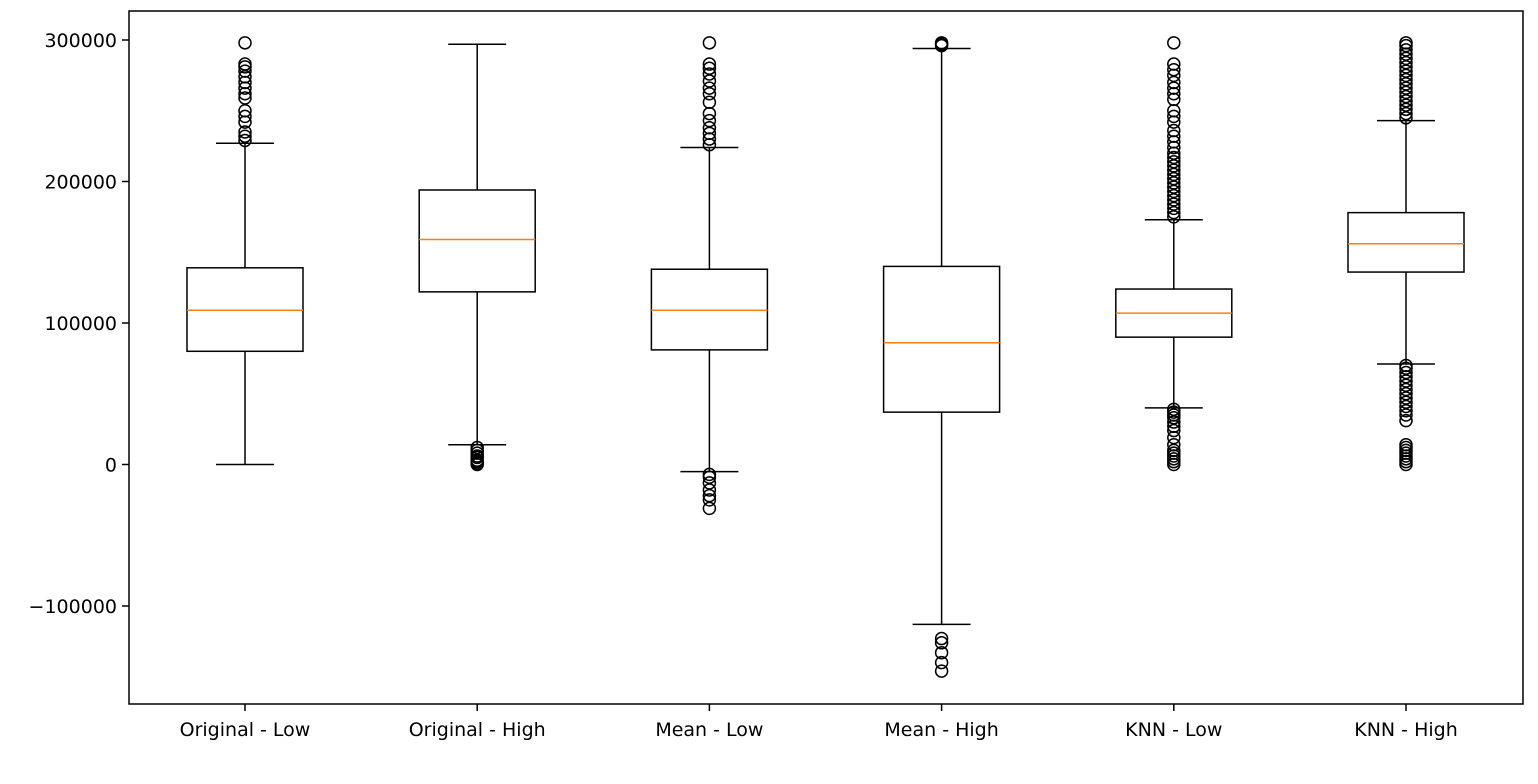  Describe the element at coordinates (1173, 730) in the screenshot. I see `x-tick-label: KNN - Low` at that location.